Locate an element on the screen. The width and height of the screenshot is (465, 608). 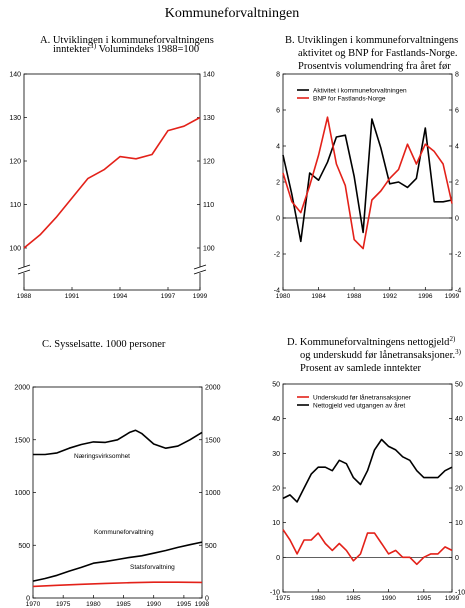
chart-d-frame is located at coordinates (367, 488).